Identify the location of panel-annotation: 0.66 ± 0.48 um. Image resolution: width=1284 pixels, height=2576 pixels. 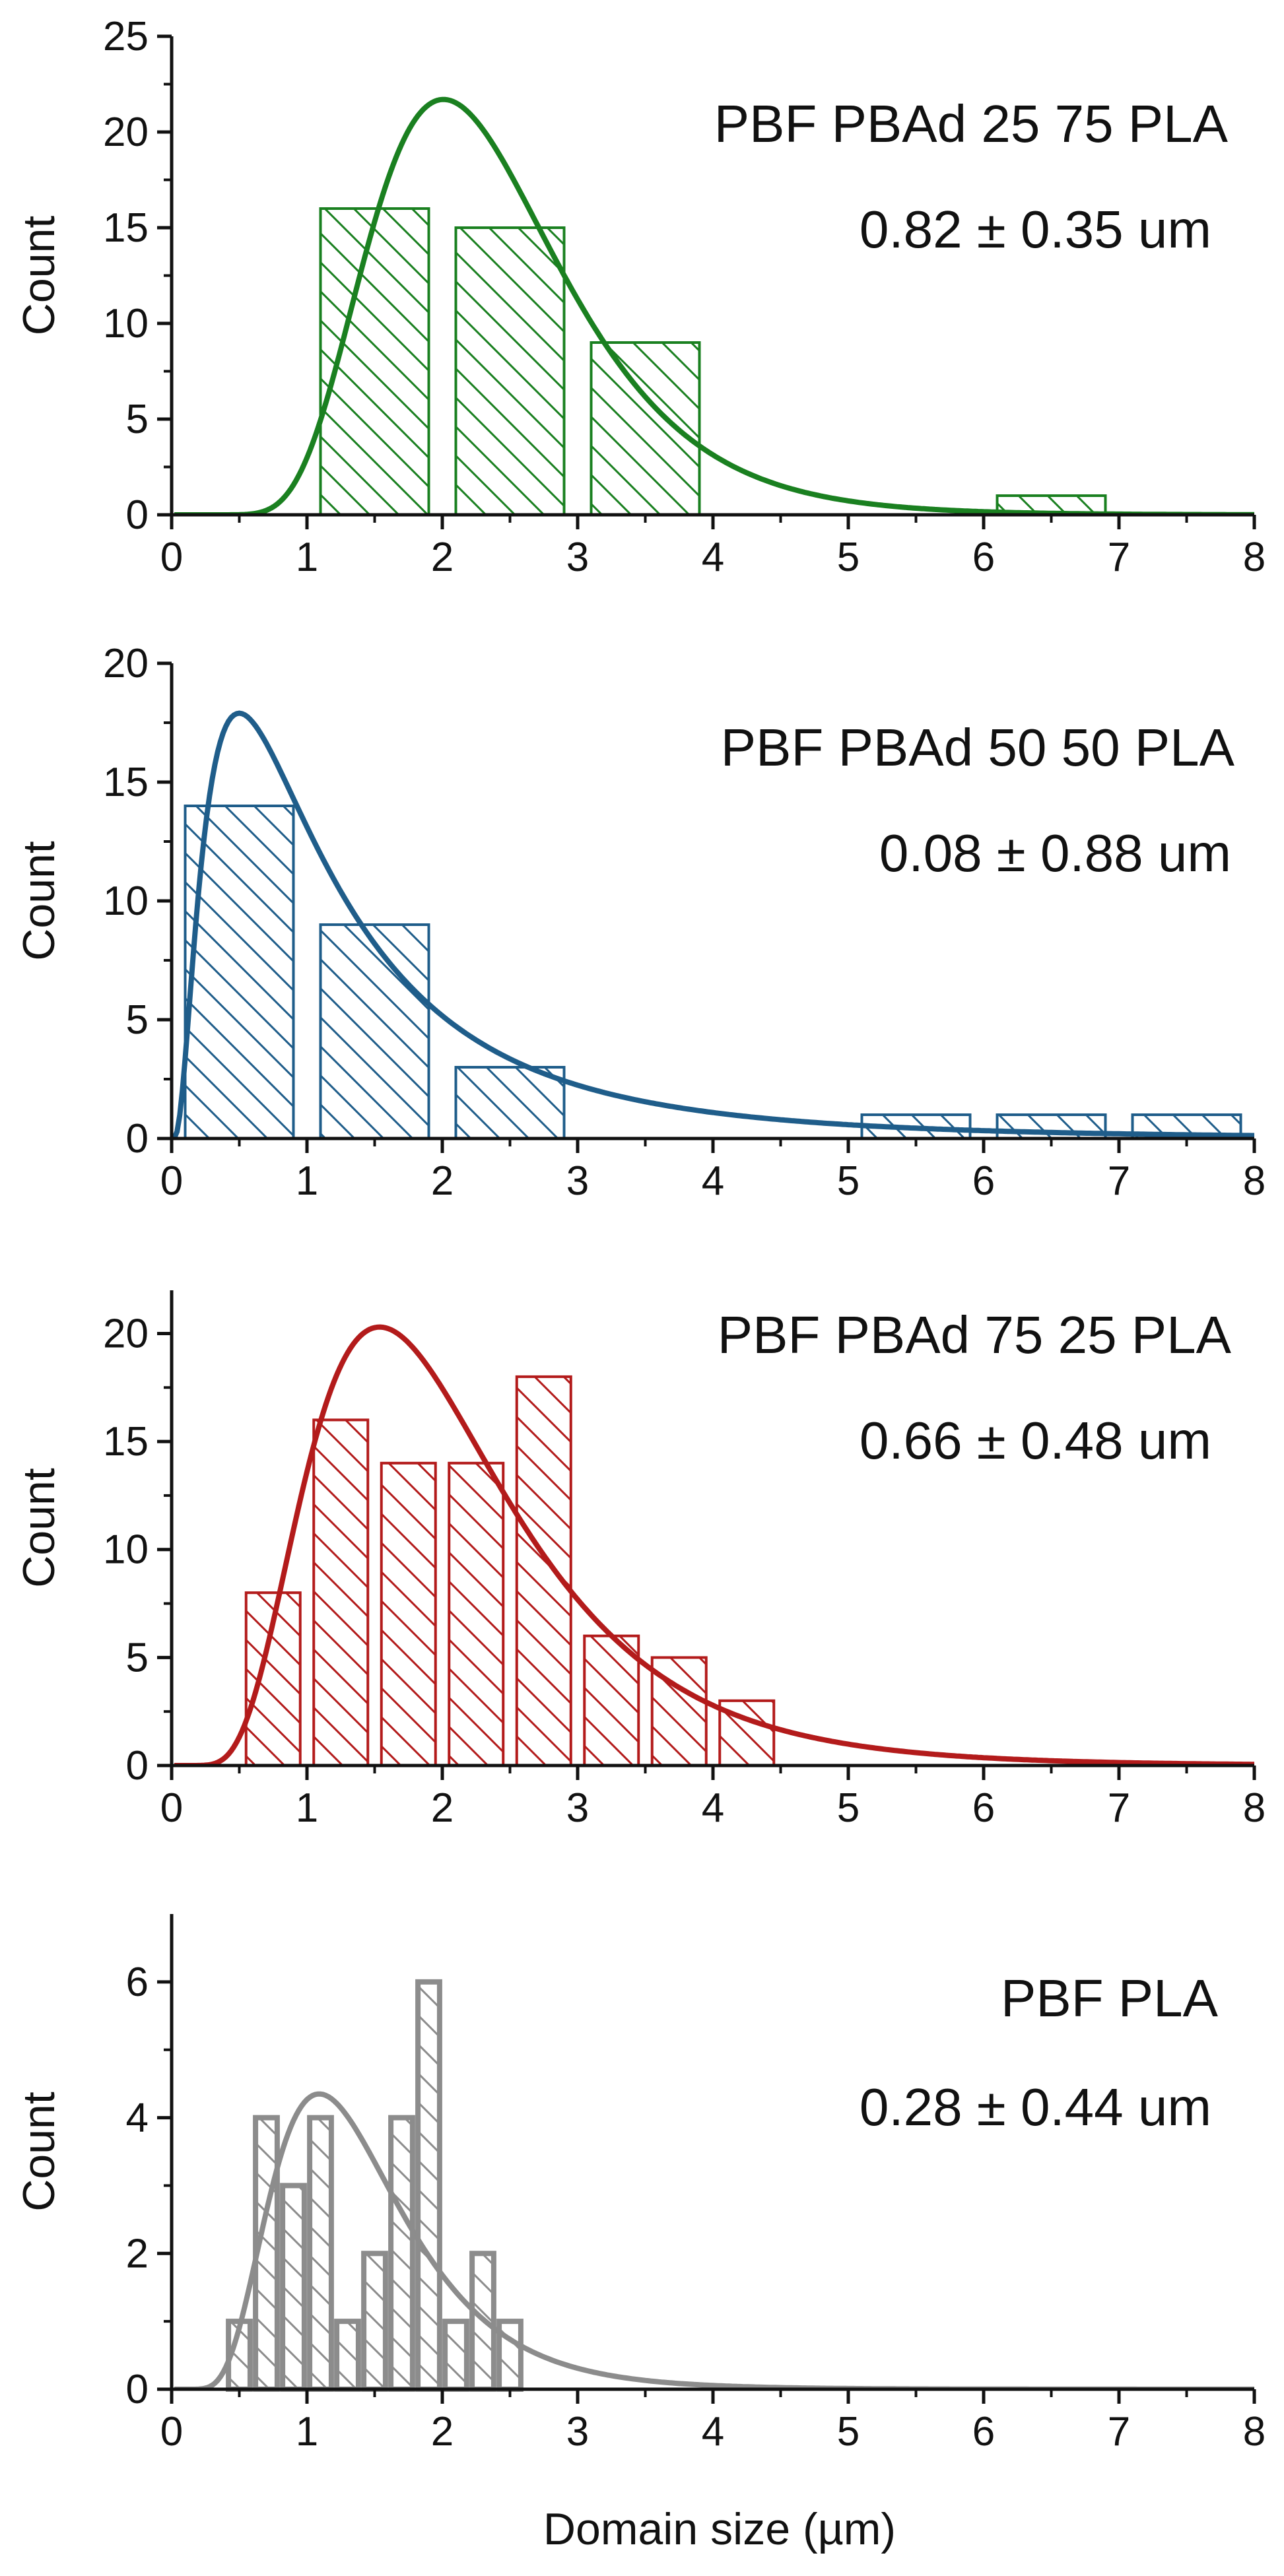
(1035, 1440).